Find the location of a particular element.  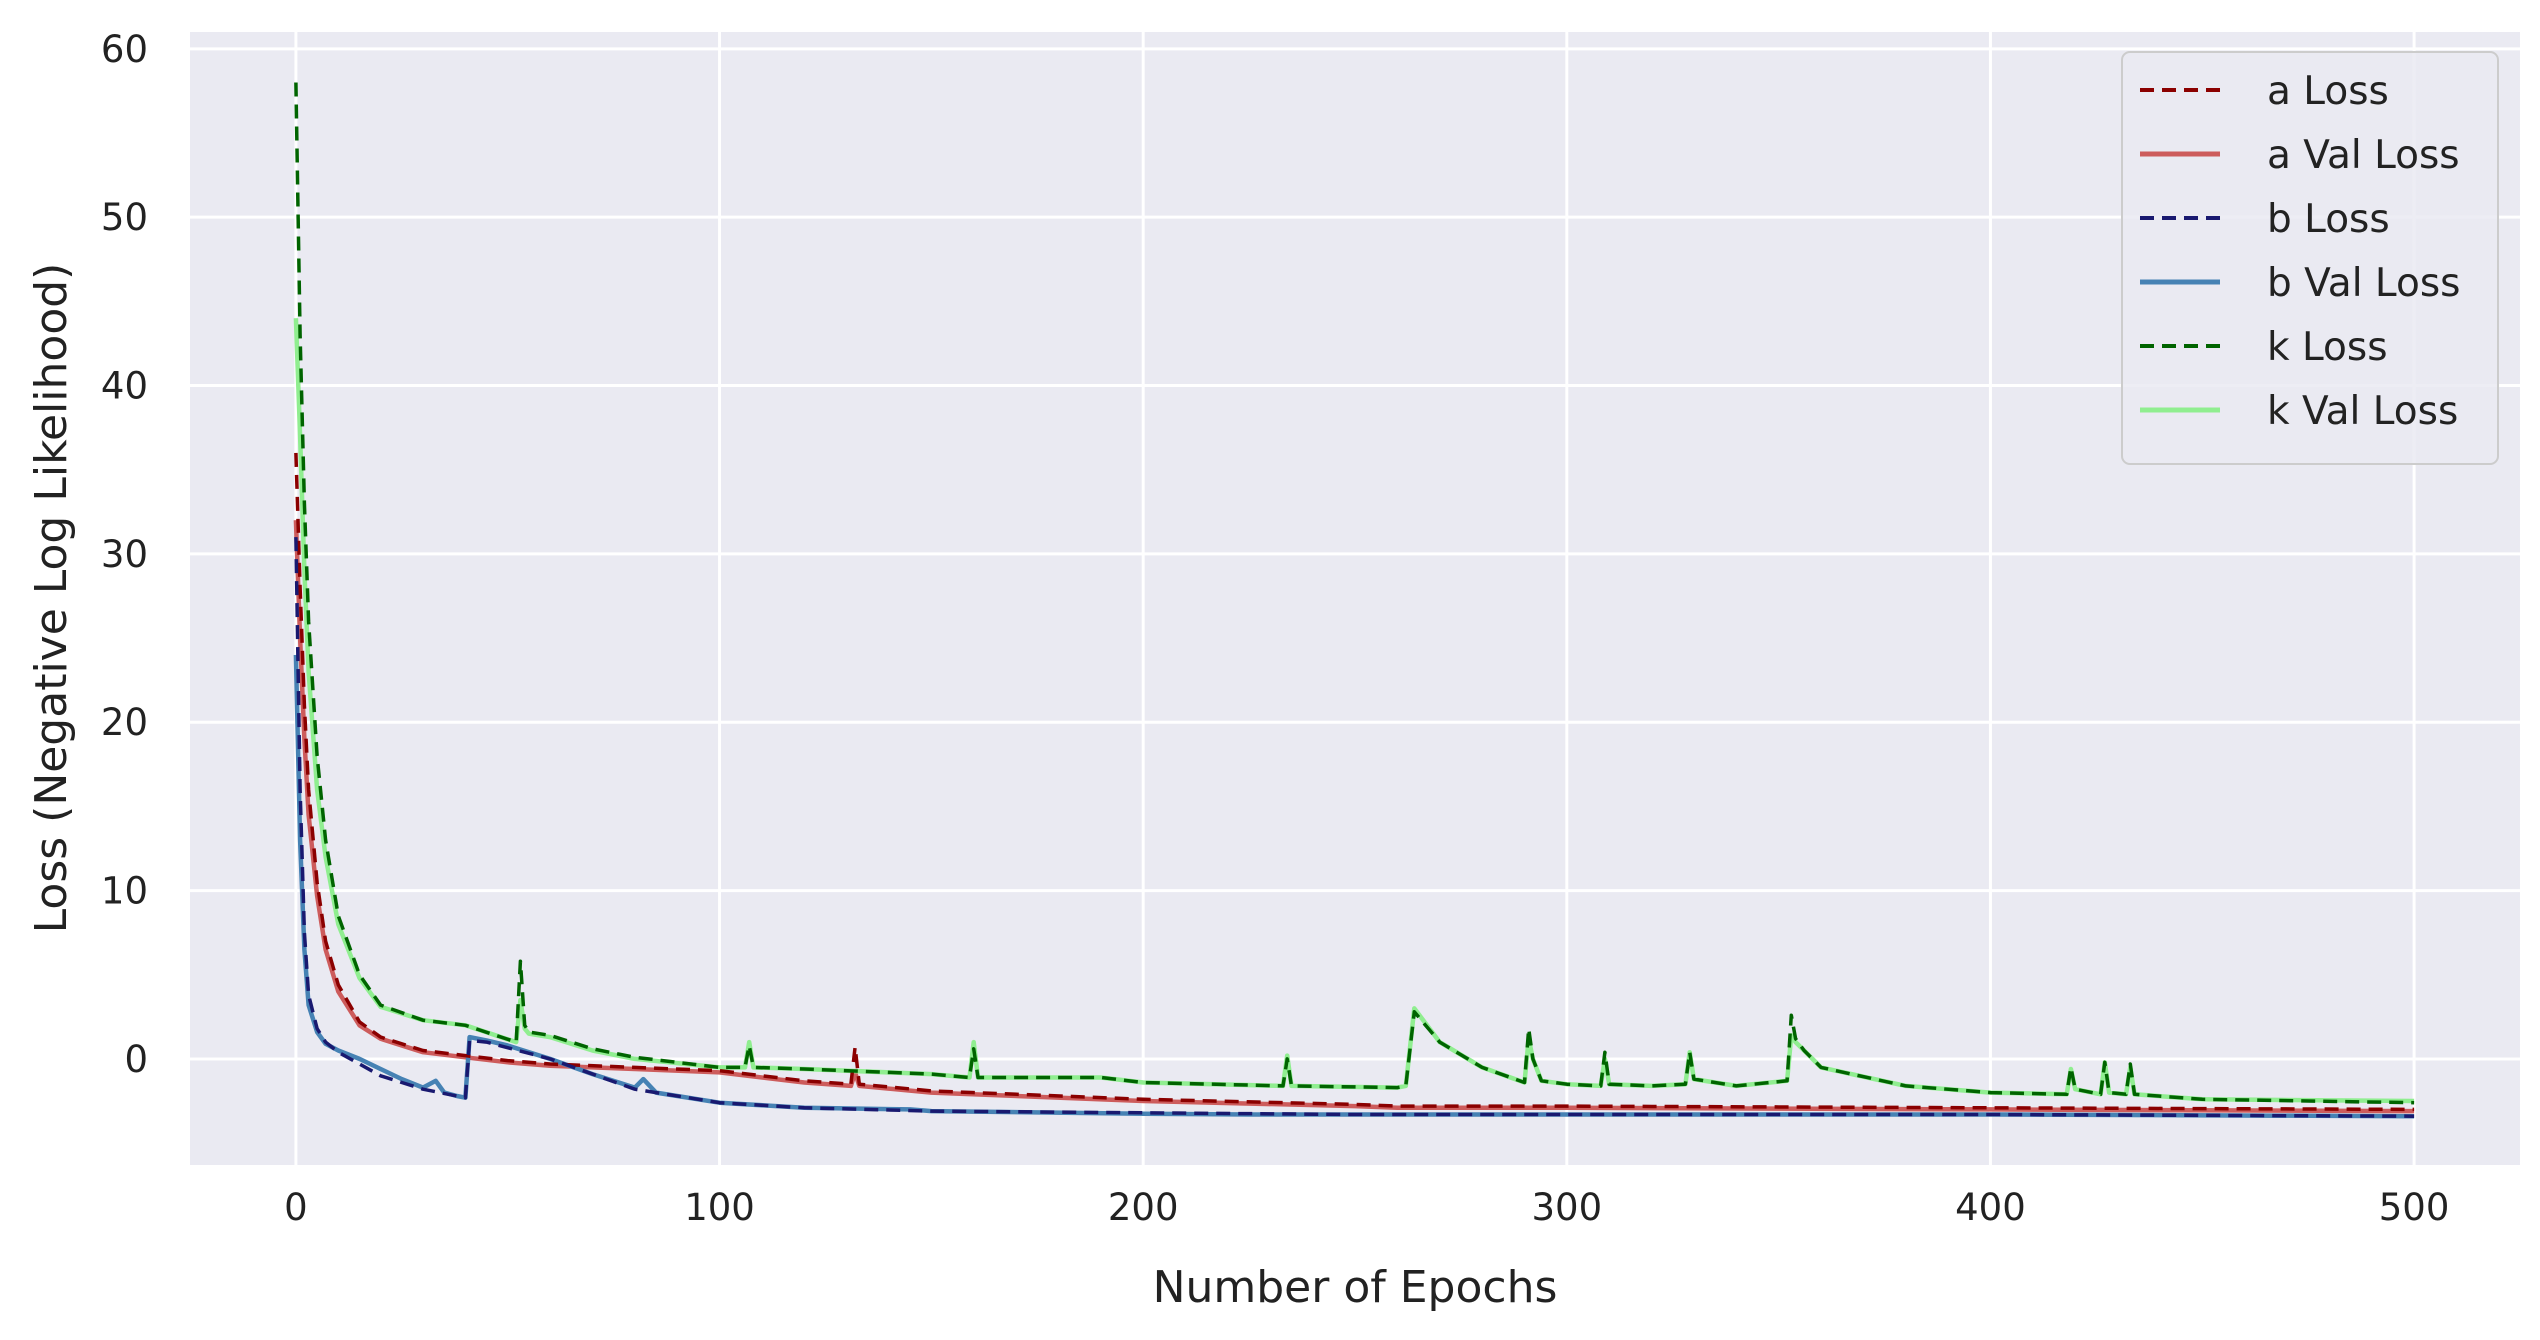

x-tick-label: 300 is located at coordinates (1567, 1207).